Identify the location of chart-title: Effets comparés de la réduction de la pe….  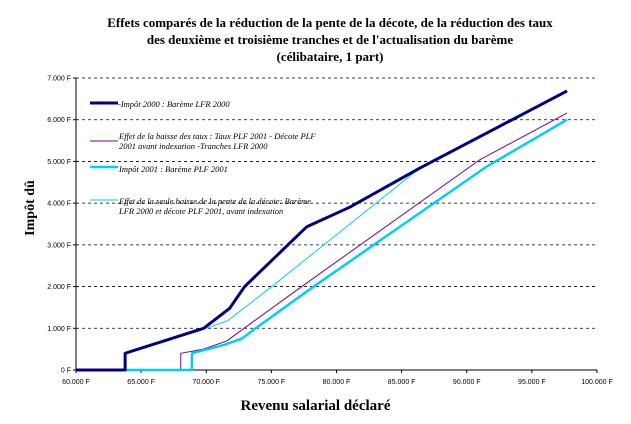
(330, 39).